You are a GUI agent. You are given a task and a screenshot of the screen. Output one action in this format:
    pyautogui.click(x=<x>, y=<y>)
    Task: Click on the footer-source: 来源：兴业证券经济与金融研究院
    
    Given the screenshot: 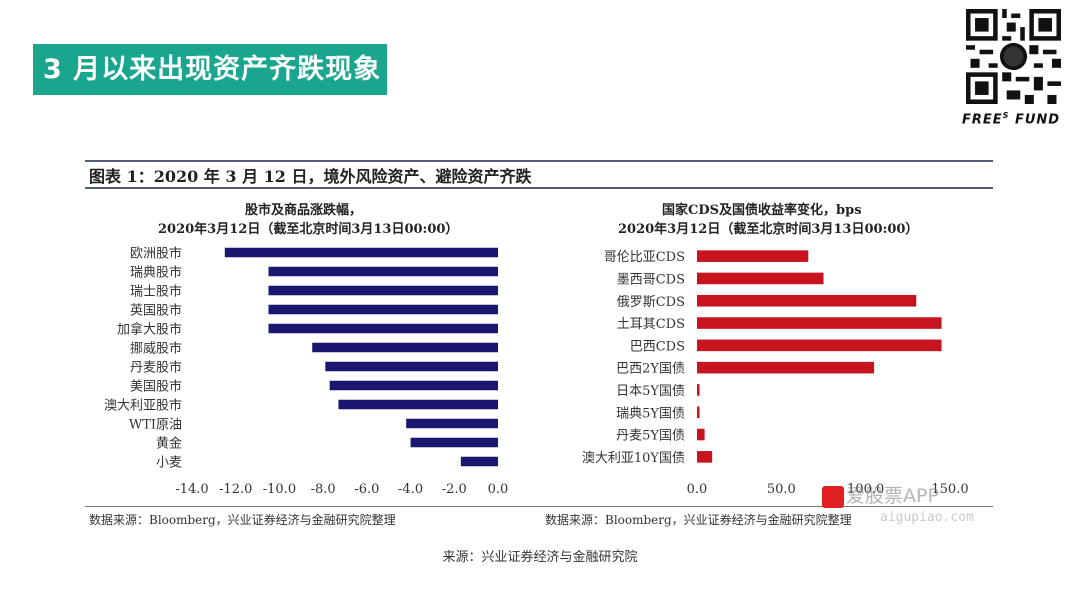 What is the action you would take?
    pyautogui.click(x=540, y=557)
    